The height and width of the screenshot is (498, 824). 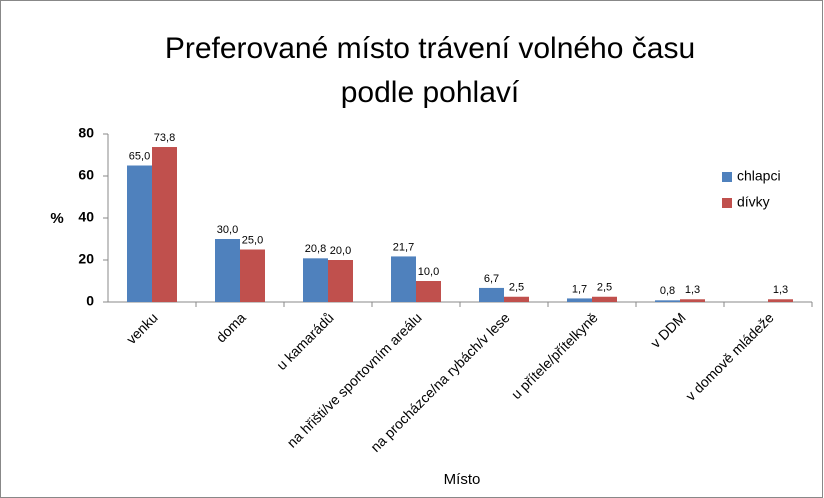 I want to click on value-label: 20,8, so click(x=315, y=249).